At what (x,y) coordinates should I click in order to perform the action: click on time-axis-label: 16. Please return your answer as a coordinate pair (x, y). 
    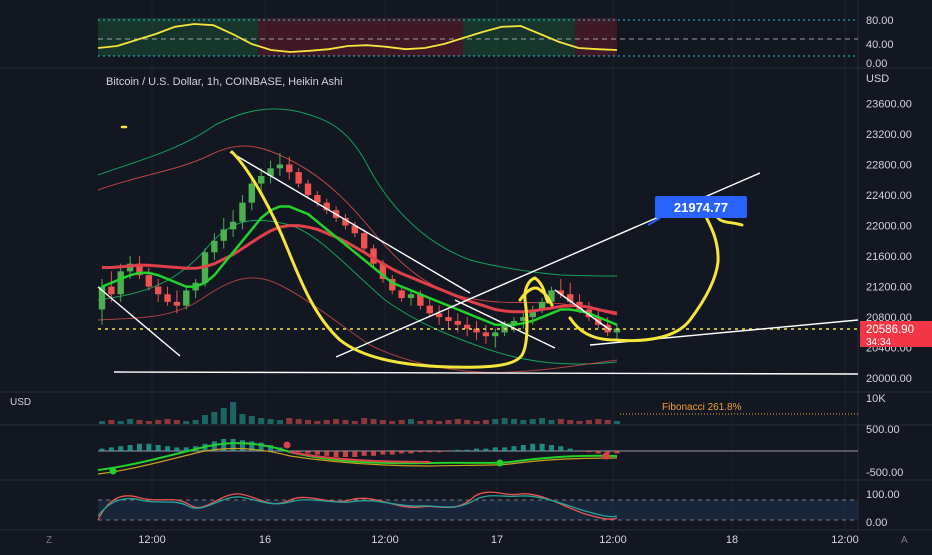
    Looking at the image, I should click on (265, 540).